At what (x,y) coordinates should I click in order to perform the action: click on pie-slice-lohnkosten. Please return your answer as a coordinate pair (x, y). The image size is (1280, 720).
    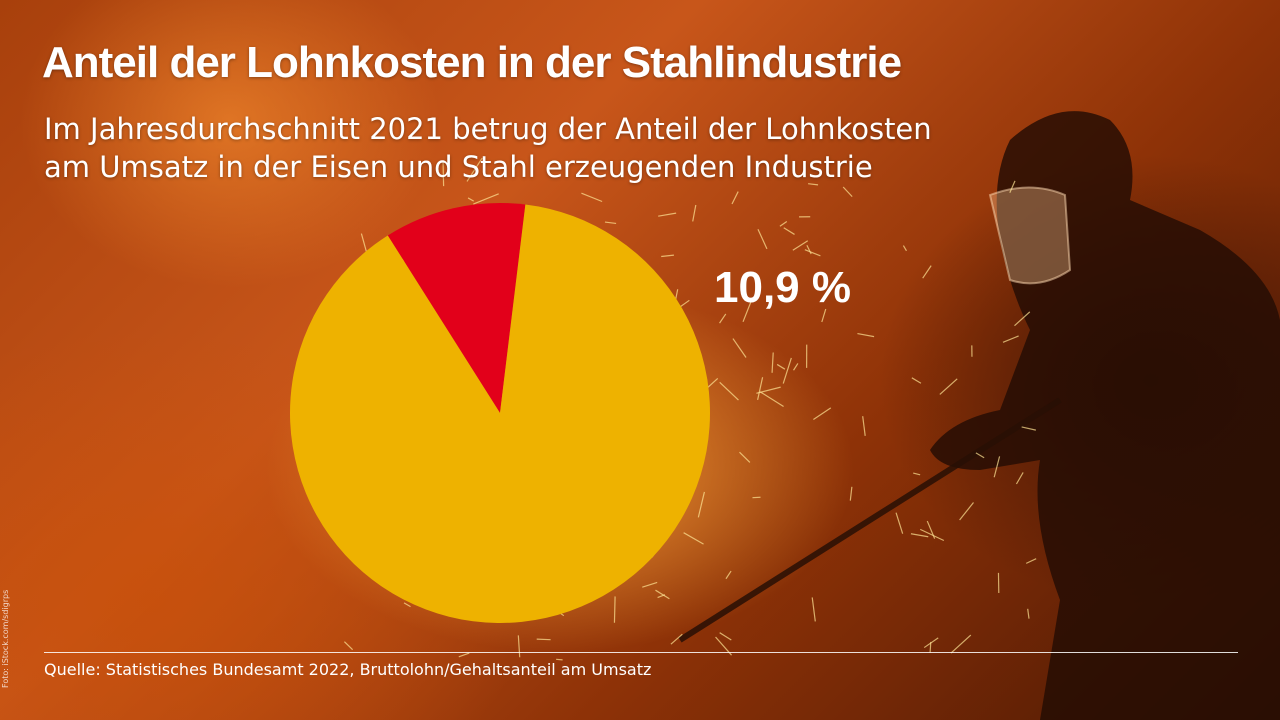
    Looking at the image, I should click on (456, 308).